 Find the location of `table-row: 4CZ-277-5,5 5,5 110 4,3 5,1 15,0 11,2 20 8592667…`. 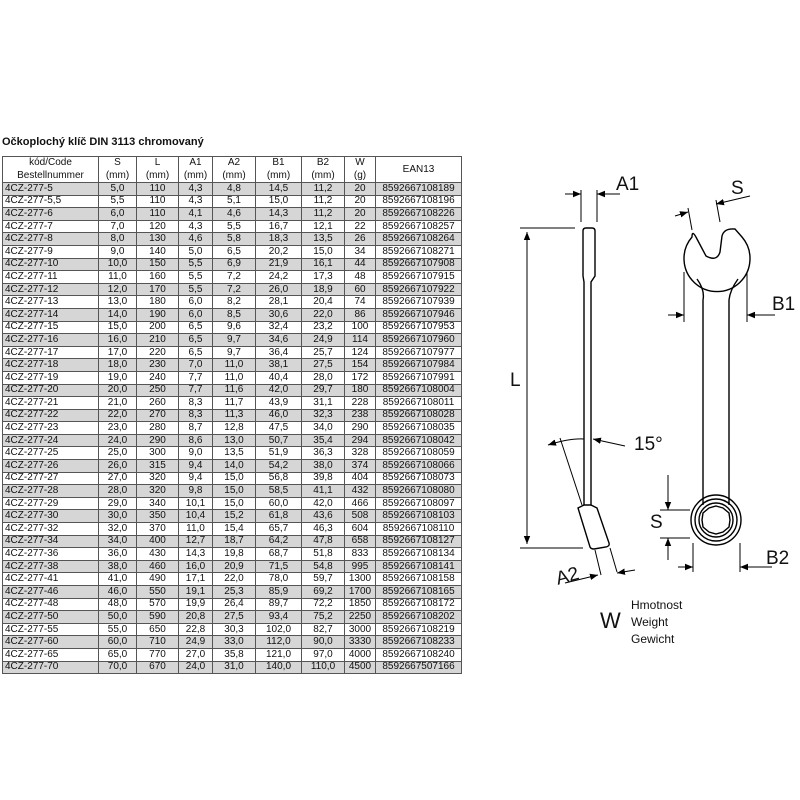

table-row: 4CZ-277-5,5 5,5 110 4,3 5,1 15,0 11,2 20 8592667… is located at coordinates (232, 201).